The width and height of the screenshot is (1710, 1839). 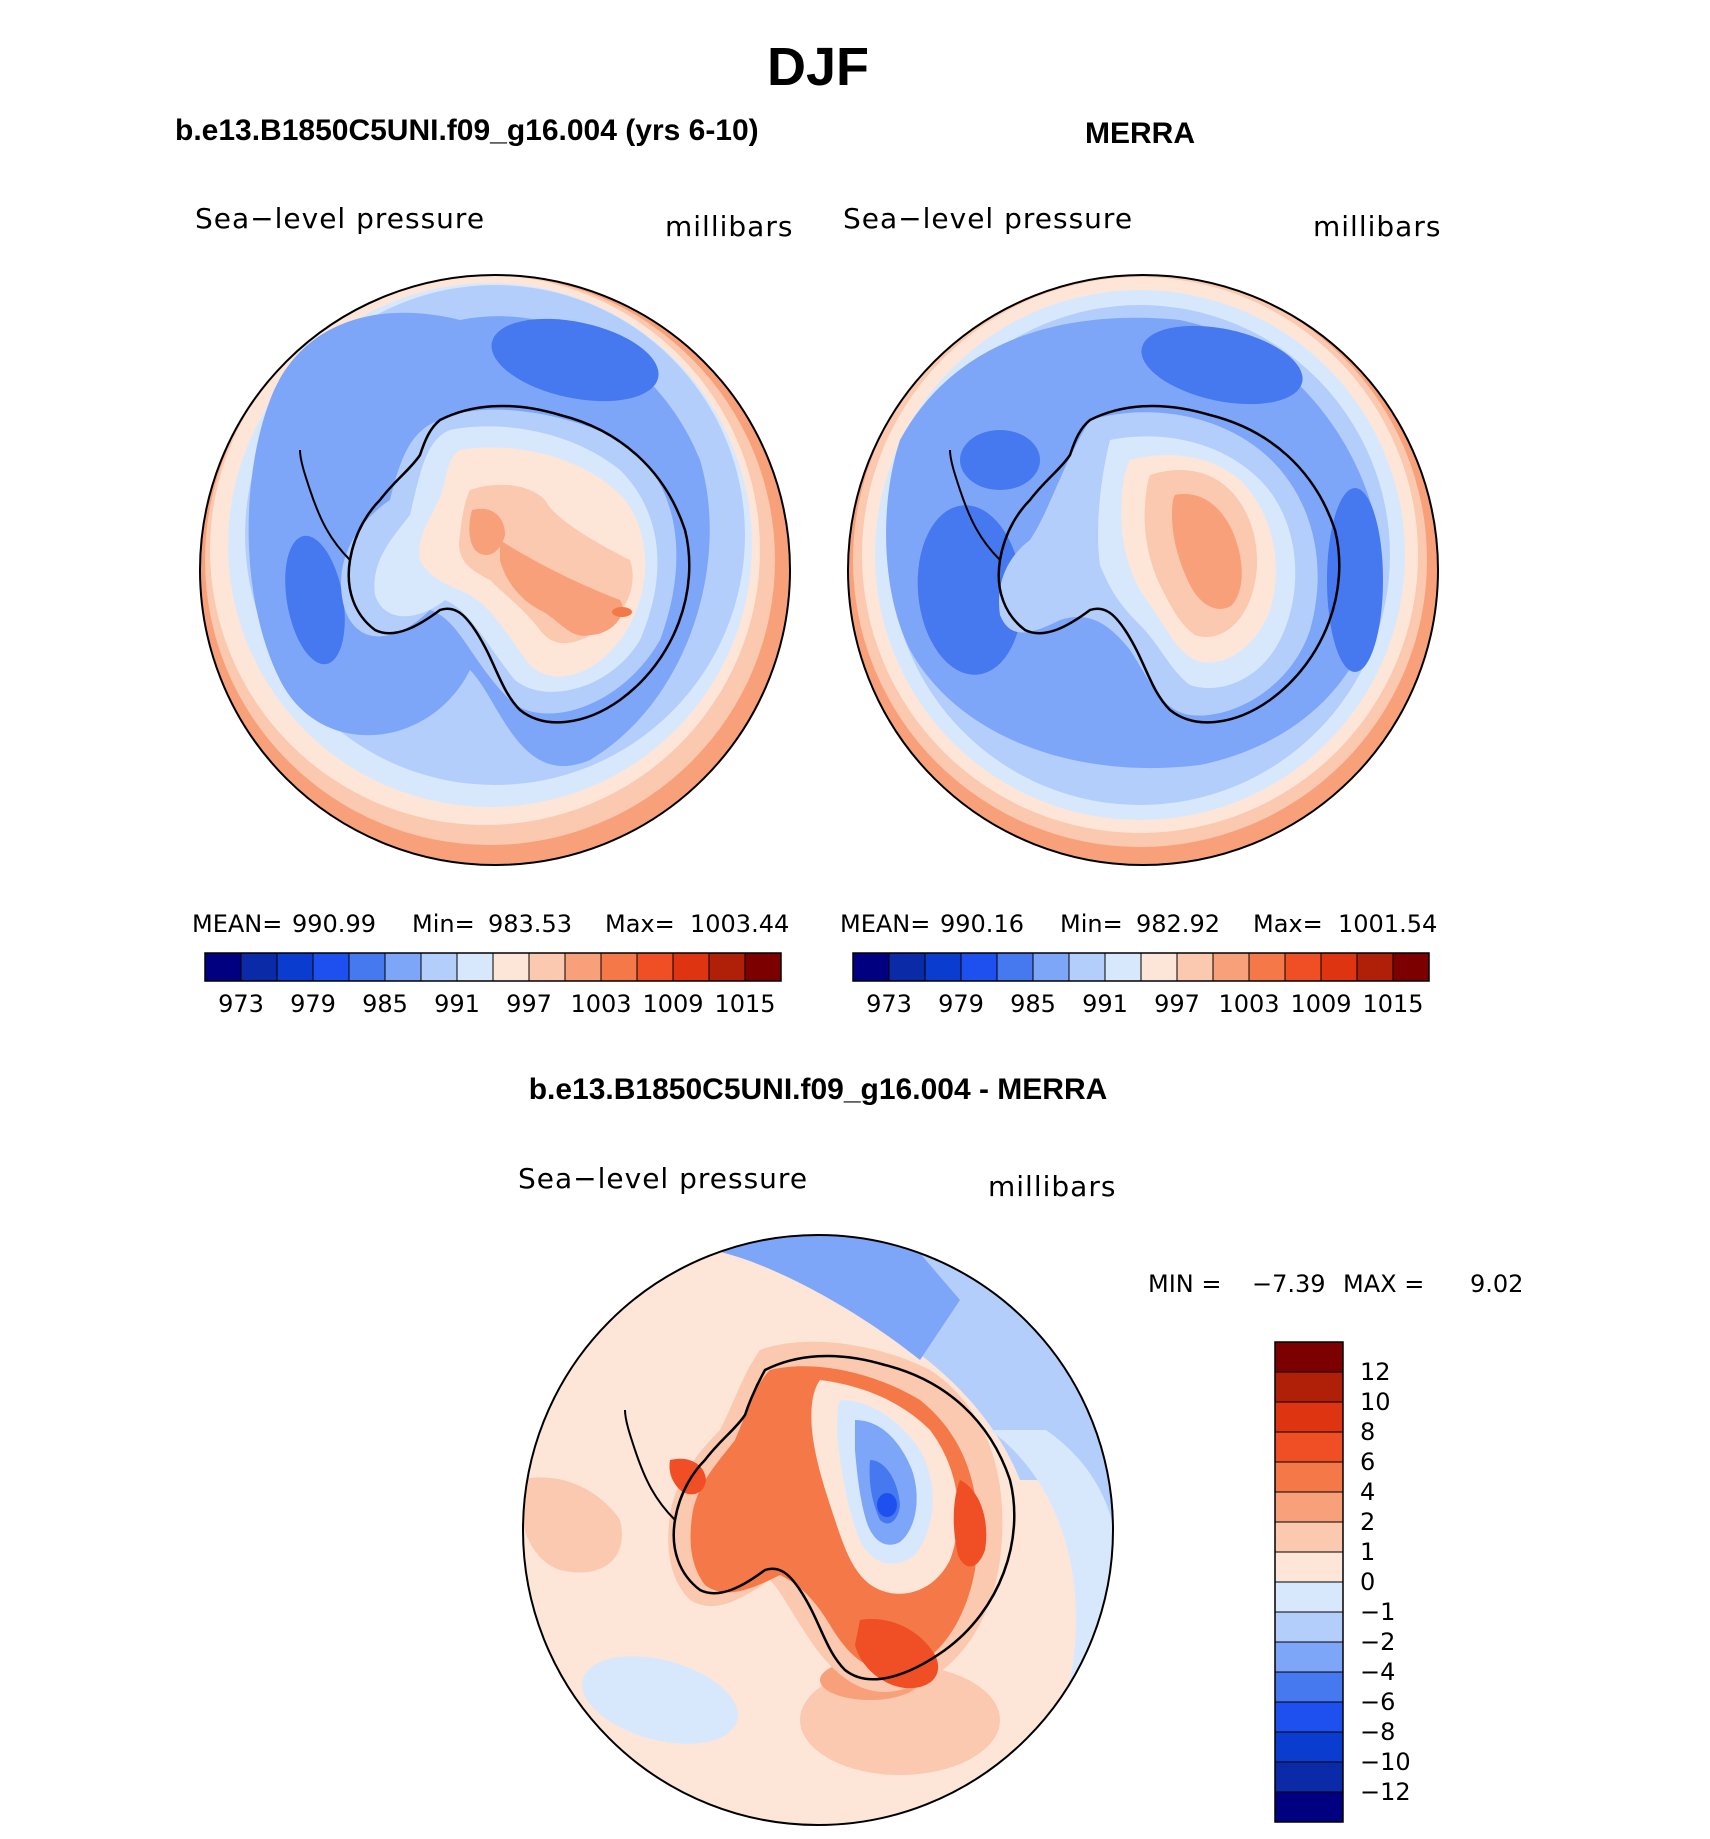 I want to click on max-label: MAX =, so click(x=1383, y=1284).